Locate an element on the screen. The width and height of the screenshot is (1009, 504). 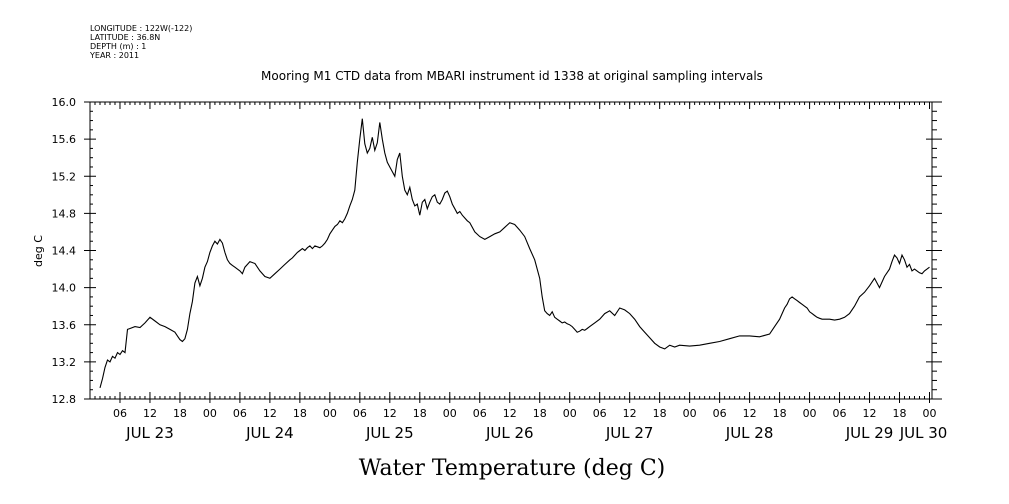
meta-latitude: LATITUDE : 36.8N is located at coordinates (125, 37).